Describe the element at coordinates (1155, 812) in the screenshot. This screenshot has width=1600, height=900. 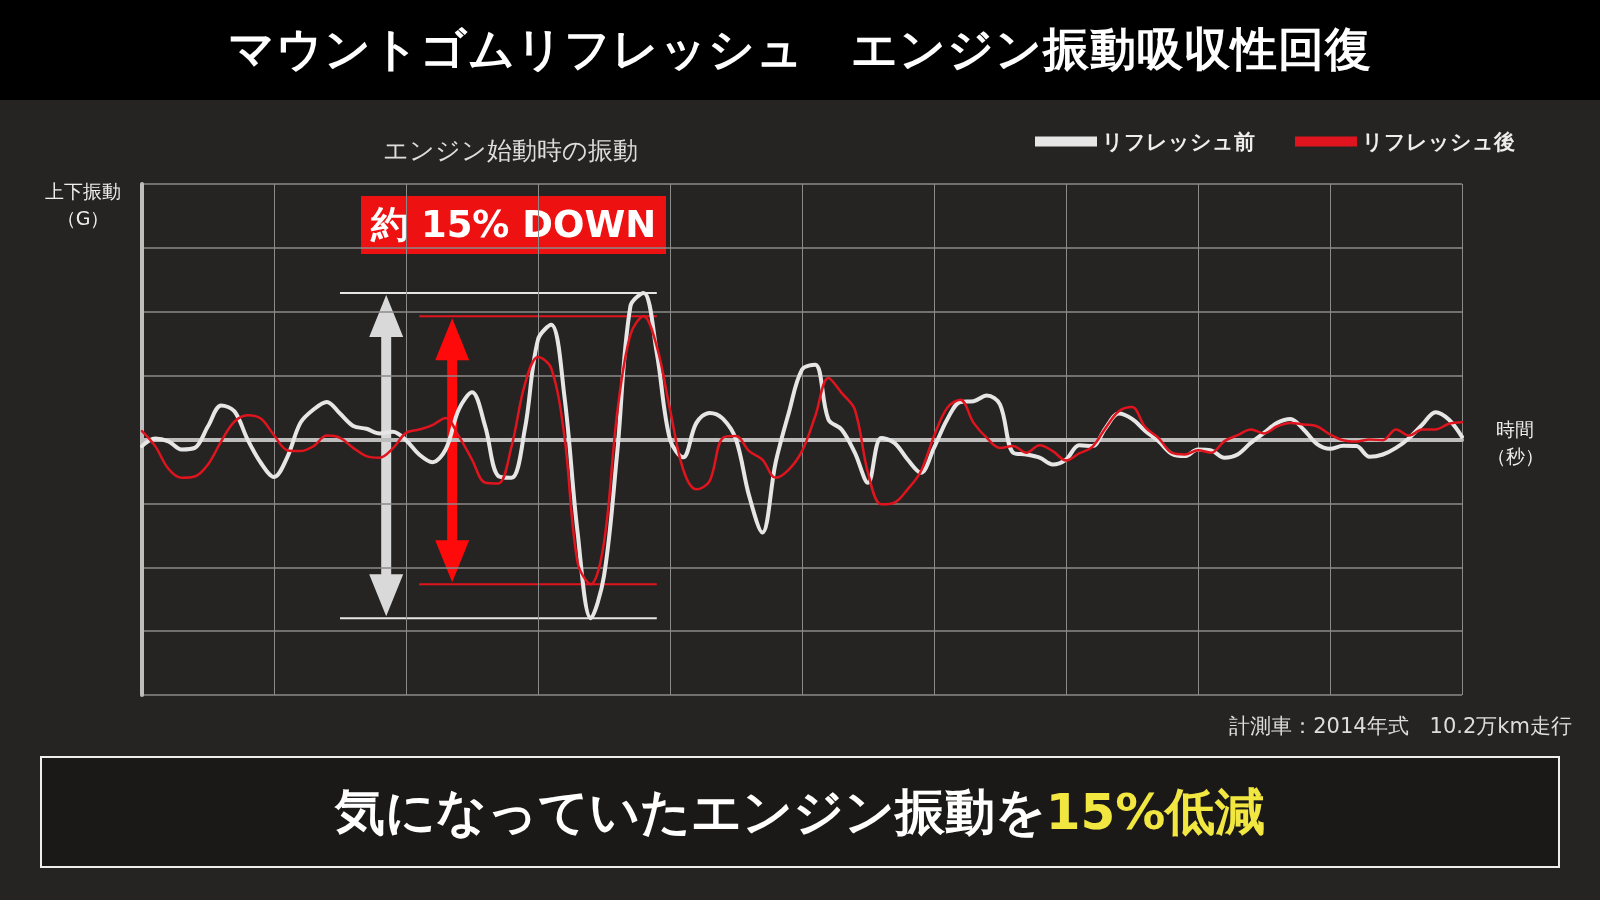
I see `text: 15%低減` at that location.